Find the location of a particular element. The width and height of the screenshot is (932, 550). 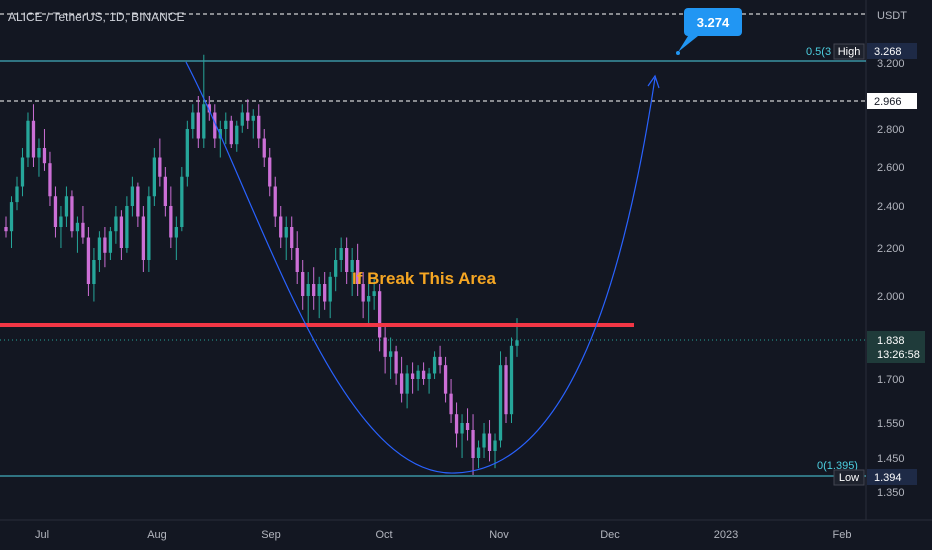

time-tick-label: Sep is located at coordinates (271, 535).